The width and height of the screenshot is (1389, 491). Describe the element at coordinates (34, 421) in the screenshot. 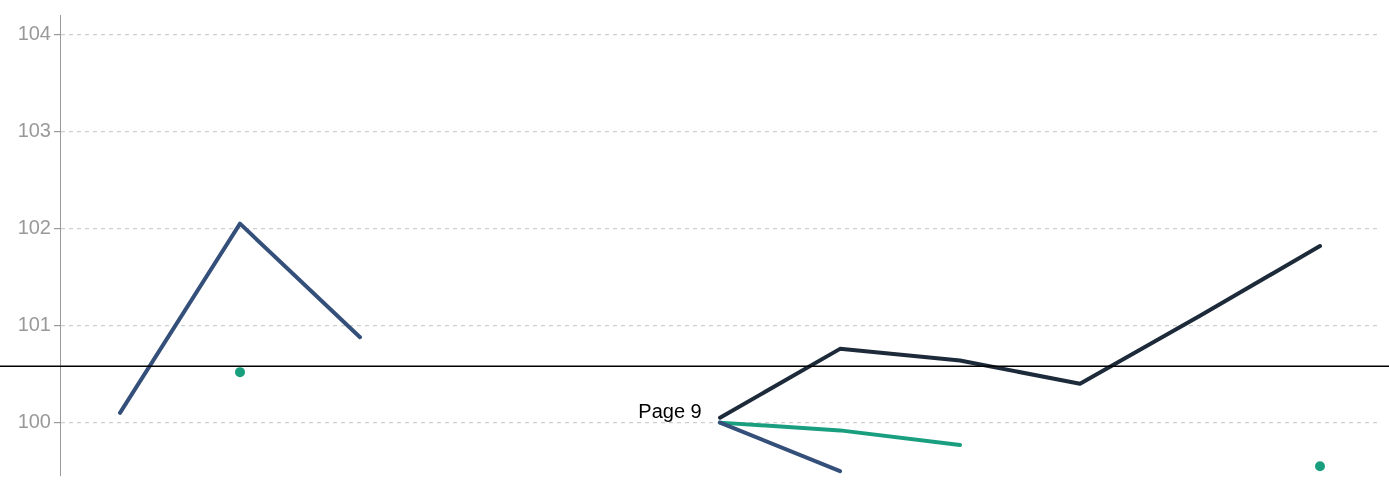

I see `y-tick-label: 100` at that location.